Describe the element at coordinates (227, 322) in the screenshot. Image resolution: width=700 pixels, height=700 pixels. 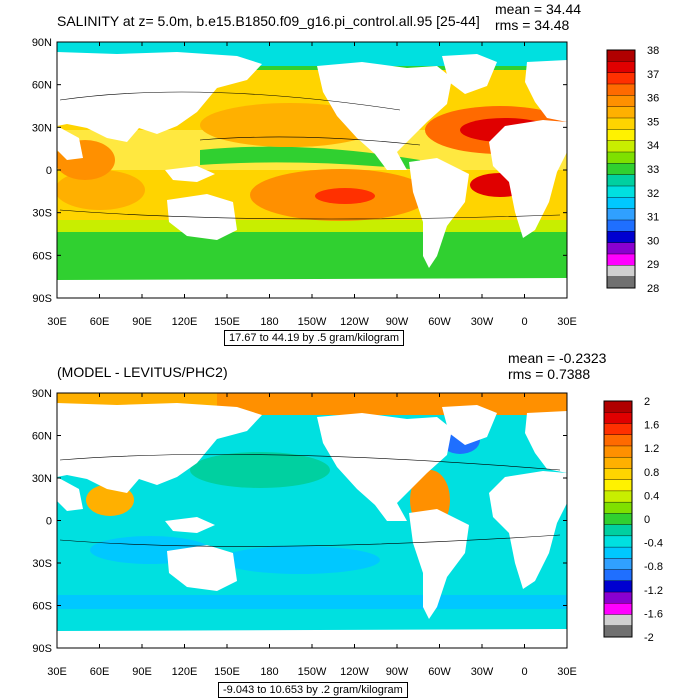
I see `lon-tick-label: 150E` at that location.